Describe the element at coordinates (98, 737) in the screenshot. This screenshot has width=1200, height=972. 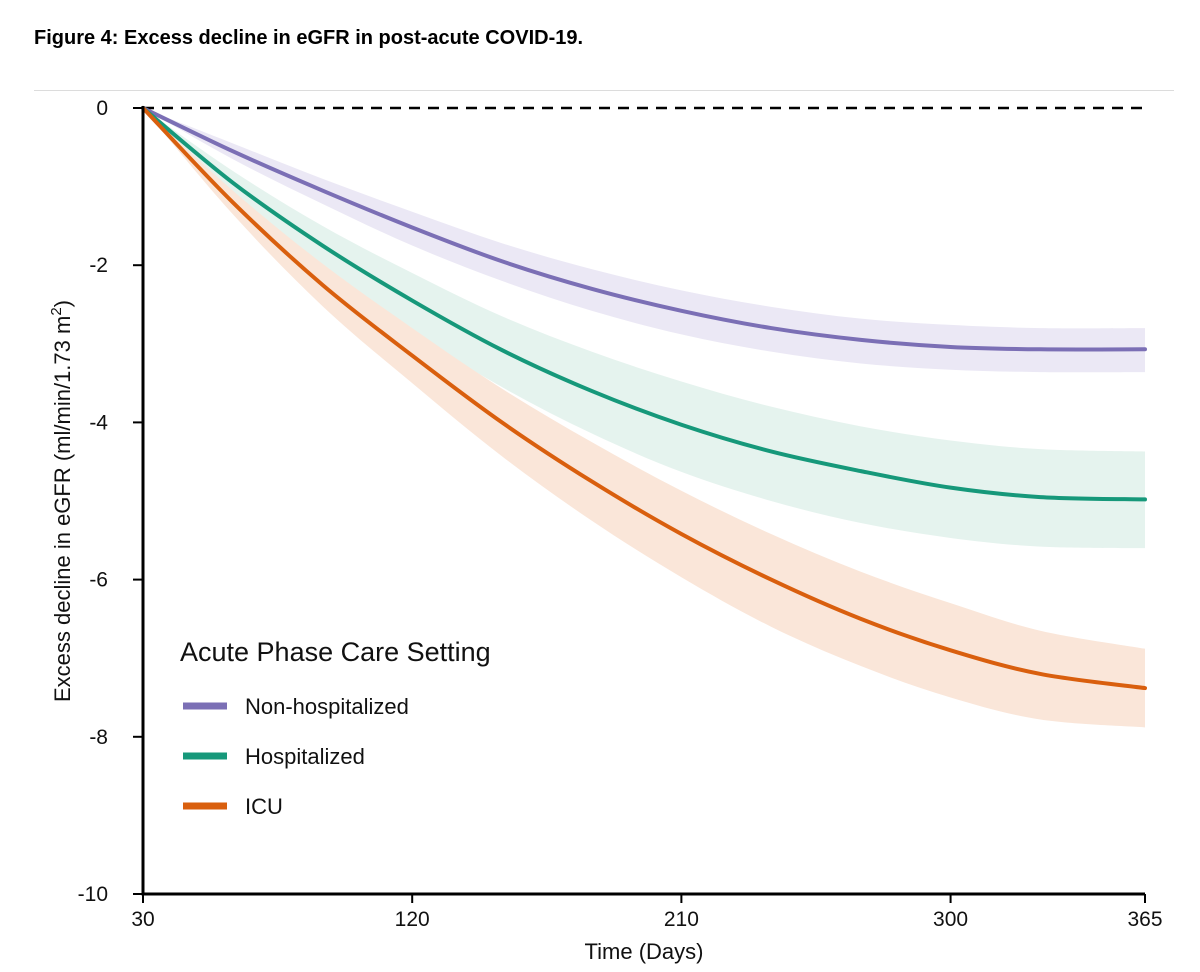
I see `y-tick-label: -8` at that location.